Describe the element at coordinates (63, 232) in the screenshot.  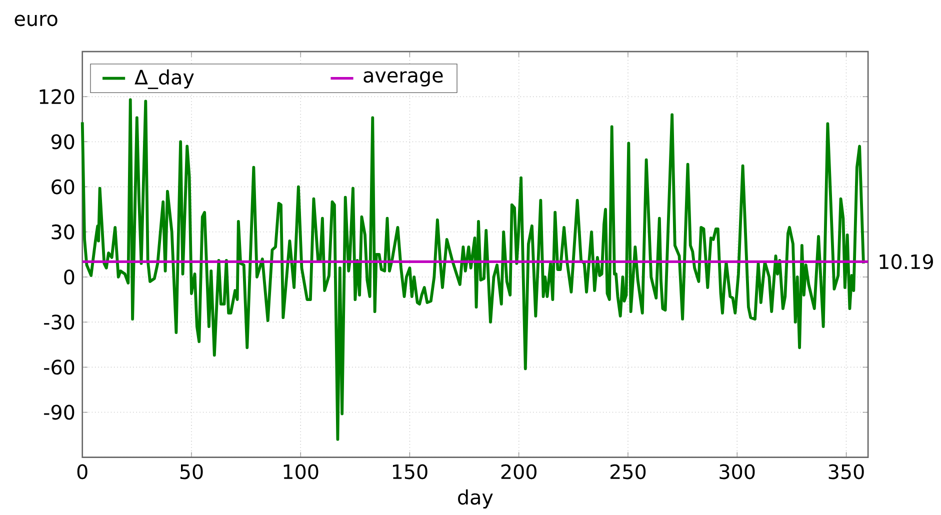
I see `y-tick-label: 30` at that location.